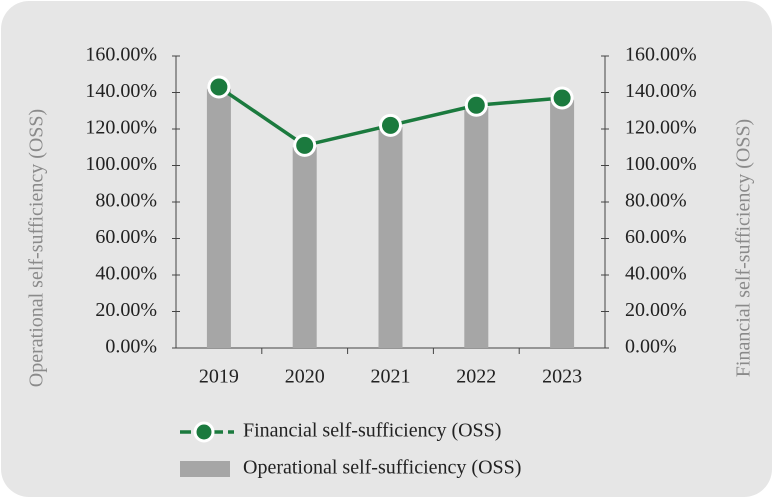  Describe the element at coordinates (219, 377) in the screenshot. I see `x-tick-label: 2019` at that location.